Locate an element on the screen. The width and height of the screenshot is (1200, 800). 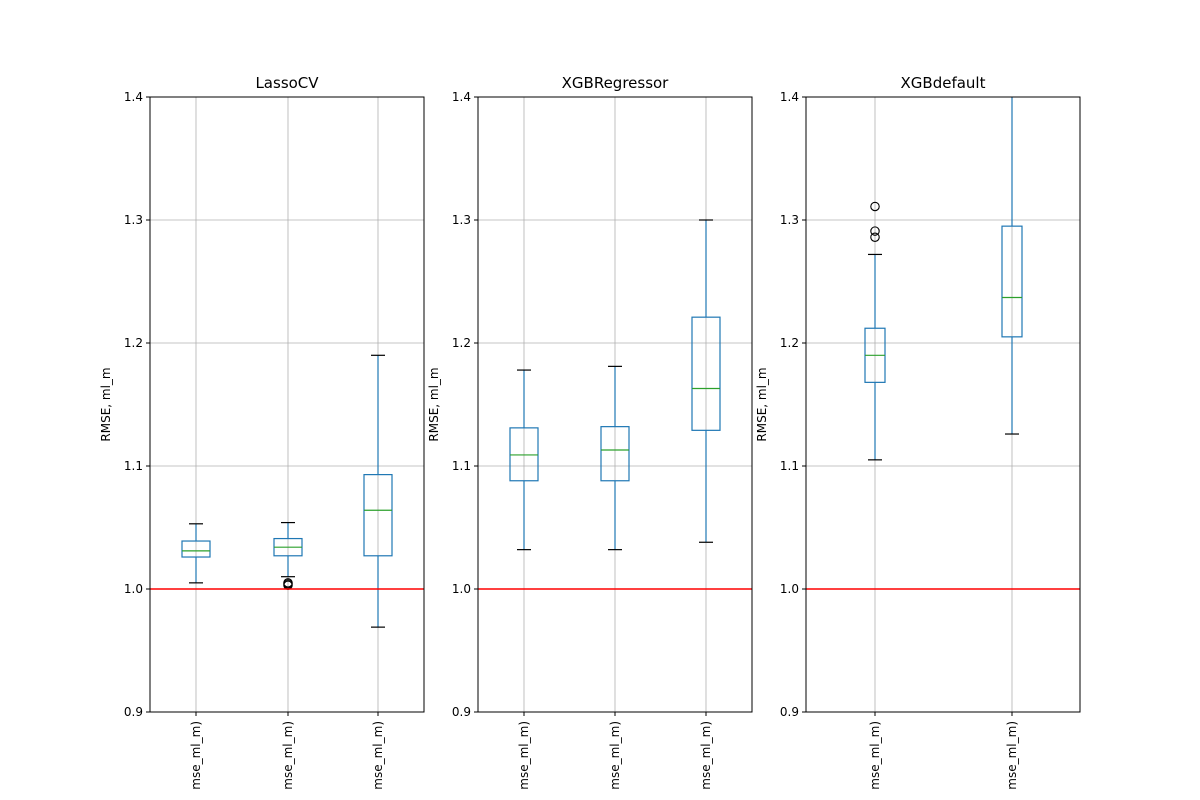
panel-title: XGBdefault is located at coordinates (943, 83).